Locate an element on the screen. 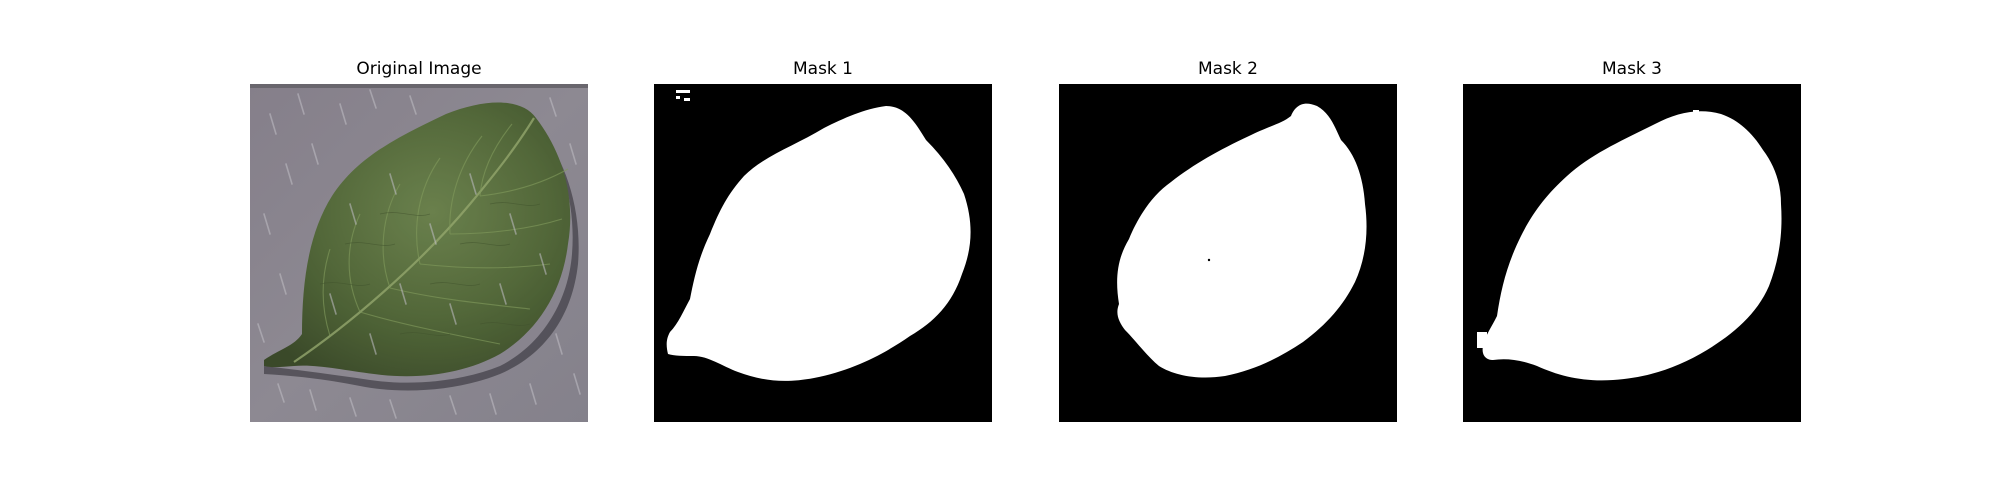 The image size is (2000, 500). photo-top-edge is located at coordinates (419, 86).